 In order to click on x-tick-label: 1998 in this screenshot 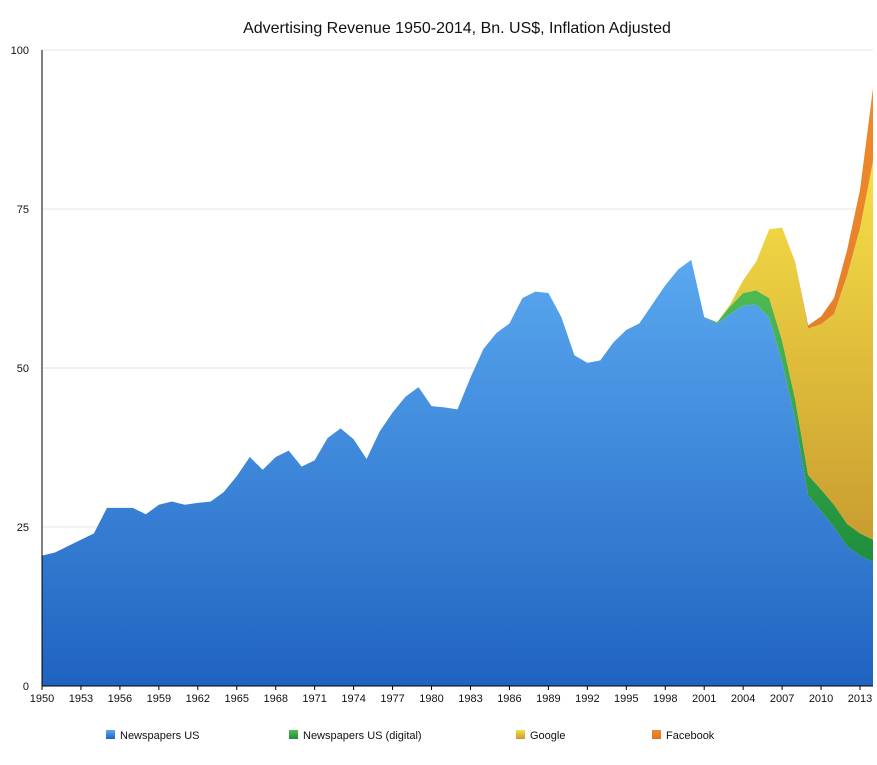, I will do `click(665, 699)`.